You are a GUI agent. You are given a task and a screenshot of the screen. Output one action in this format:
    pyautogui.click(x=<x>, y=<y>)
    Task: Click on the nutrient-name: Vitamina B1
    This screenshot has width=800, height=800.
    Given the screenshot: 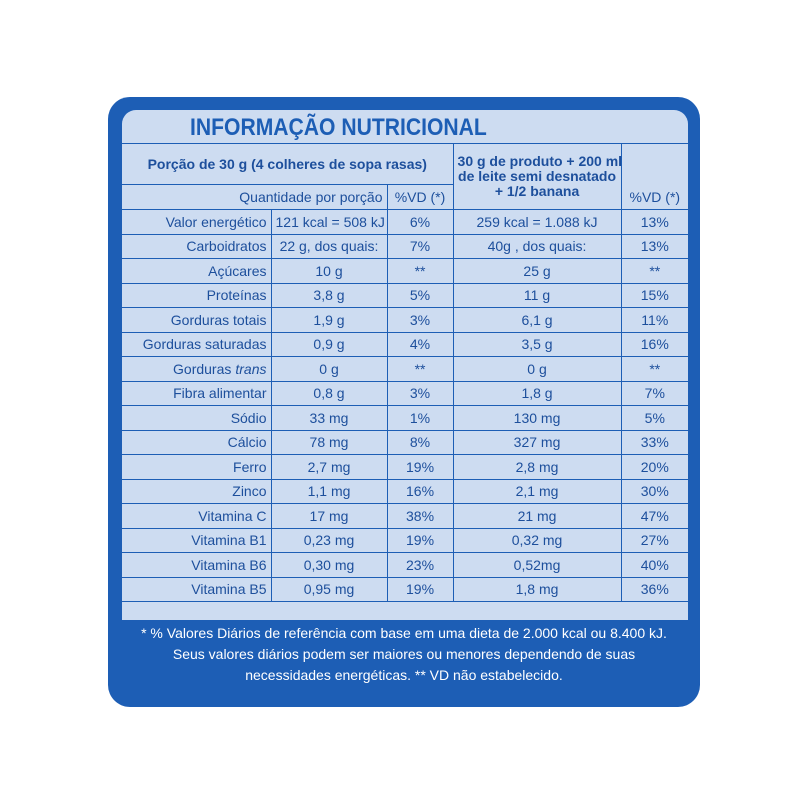 What is the action you would take?
    pyautogui.click(x=197, y=540)
    